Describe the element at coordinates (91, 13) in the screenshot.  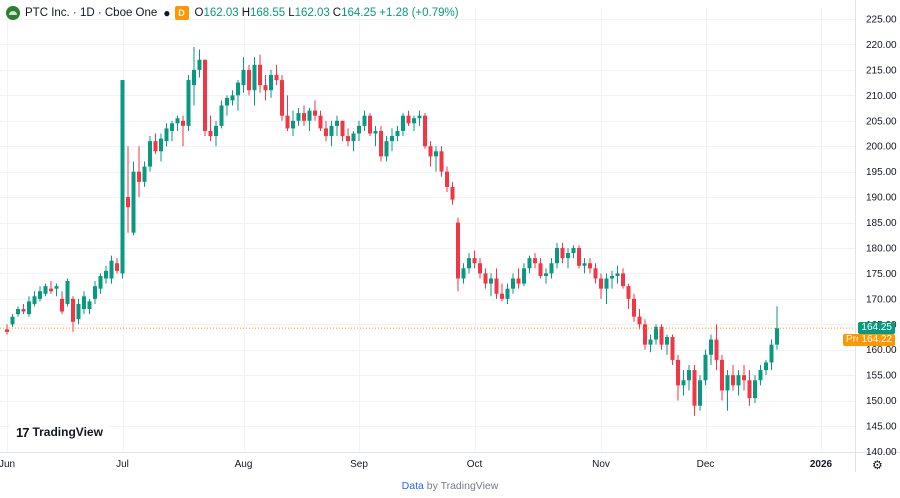
I see `symbol-title: PTC Inc. · 1D · Cboe One` at that location.